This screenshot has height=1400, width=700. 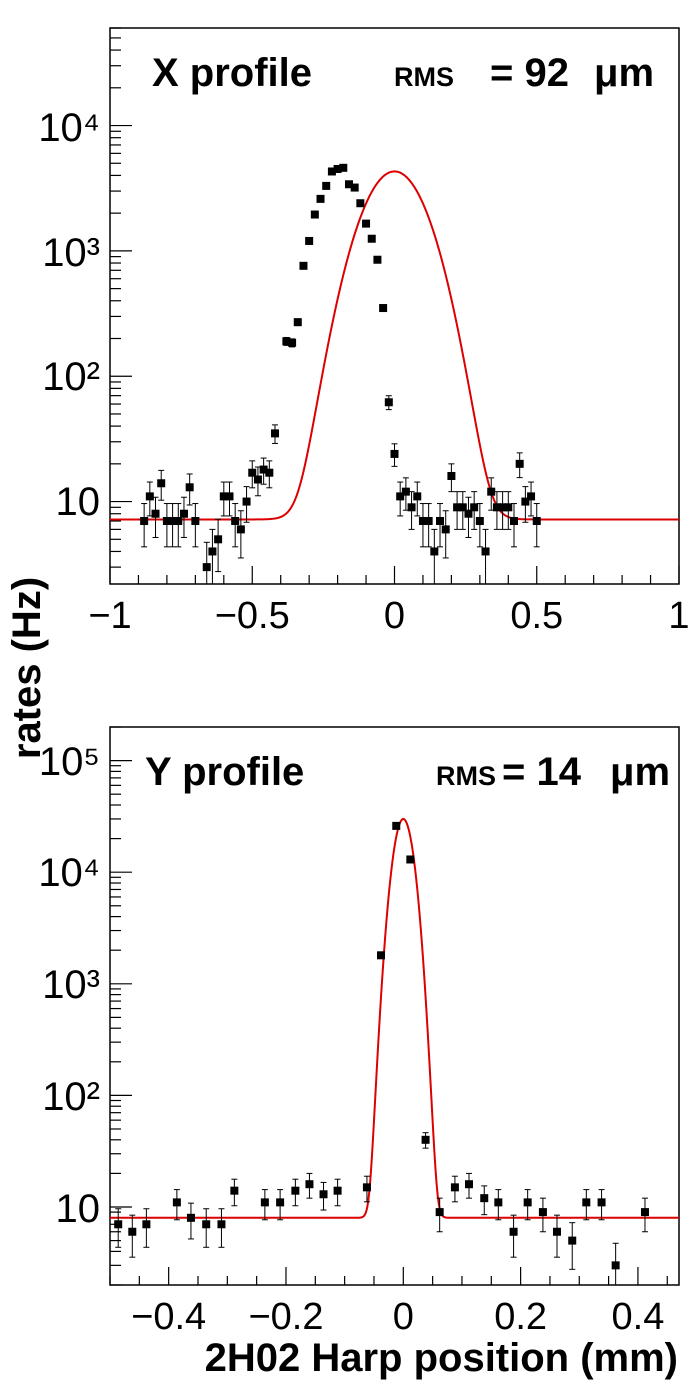 I want to click on x-profile-ytick-label-4: 10⁴, so click(x=69, y=128).